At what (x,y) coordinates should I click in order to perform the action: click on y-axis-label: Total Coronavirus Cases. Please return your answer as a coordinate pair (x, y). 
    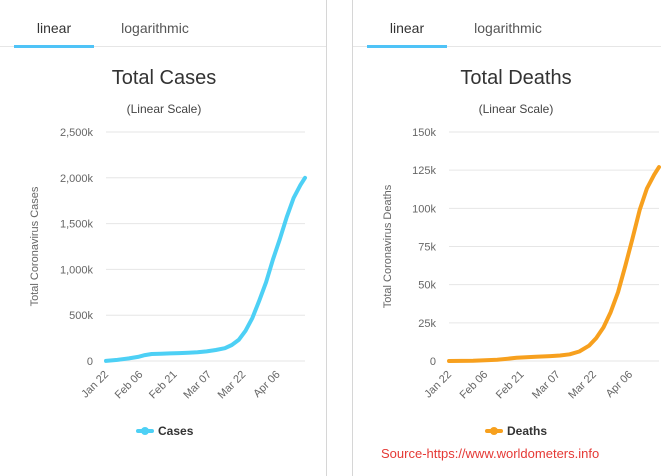
    Looking at the image, I should click on (35, 246).